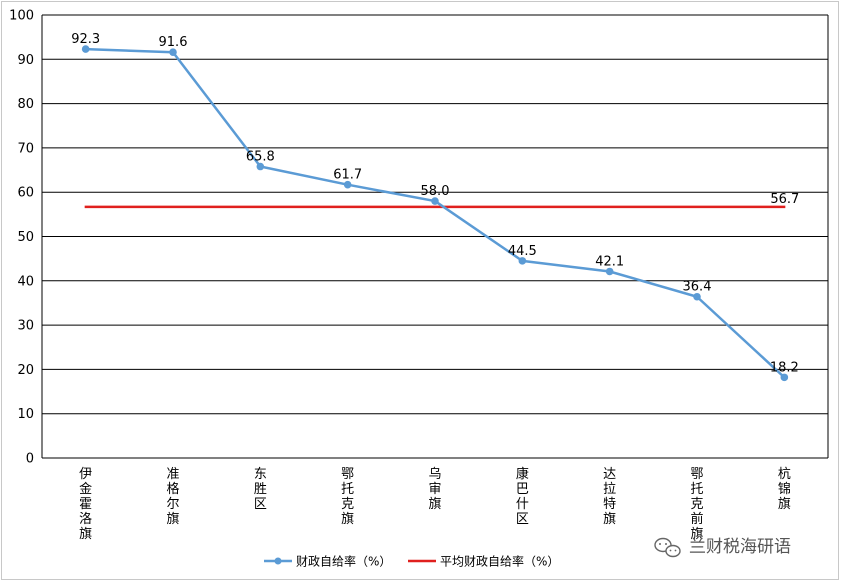 This screenshot has width=842, height=583. Describe the element at coordinates (25, 104) in the screenshot. I see `y-tick-label: 80` at that location.